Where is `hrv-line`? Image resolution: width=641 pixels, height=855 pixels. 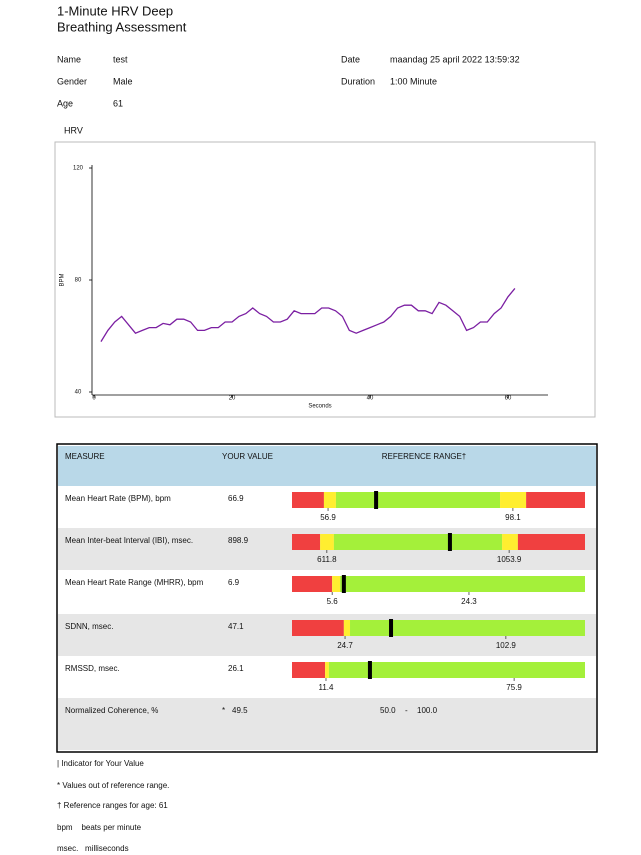
hrv-line is located at coordinates (308, 314).